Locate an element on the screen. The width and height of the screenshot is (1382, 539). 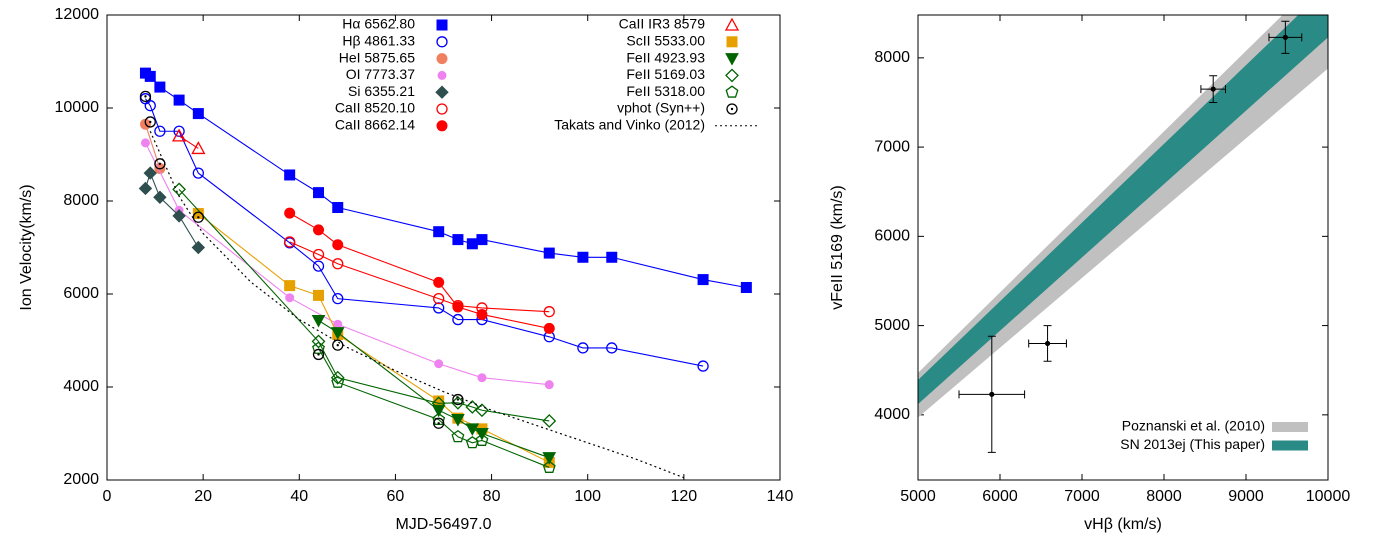
y-tick-label: 7000 is located at coordinates (892, 146).